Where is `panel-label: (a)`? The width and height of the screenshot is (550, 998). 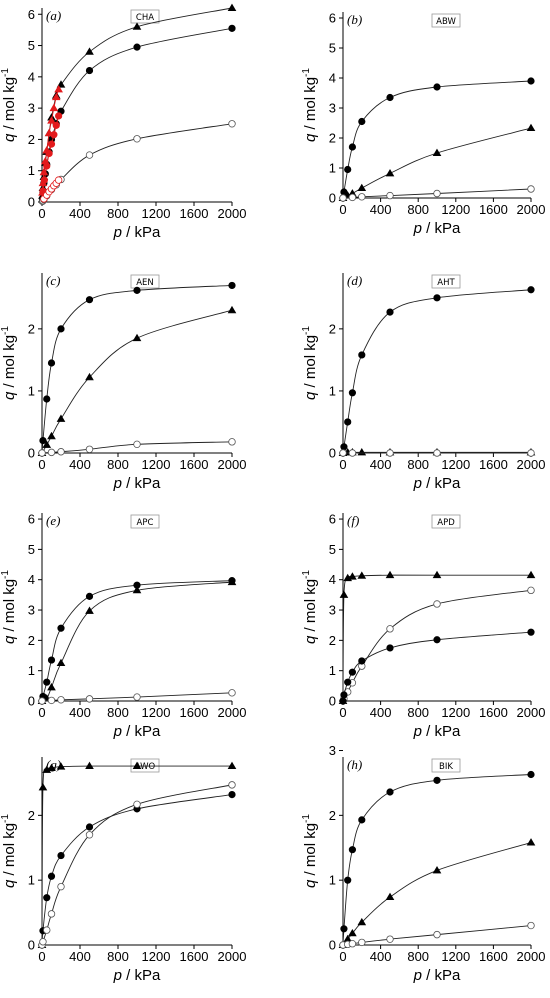 panel-label: (a) is located at coordinates (53, 15).